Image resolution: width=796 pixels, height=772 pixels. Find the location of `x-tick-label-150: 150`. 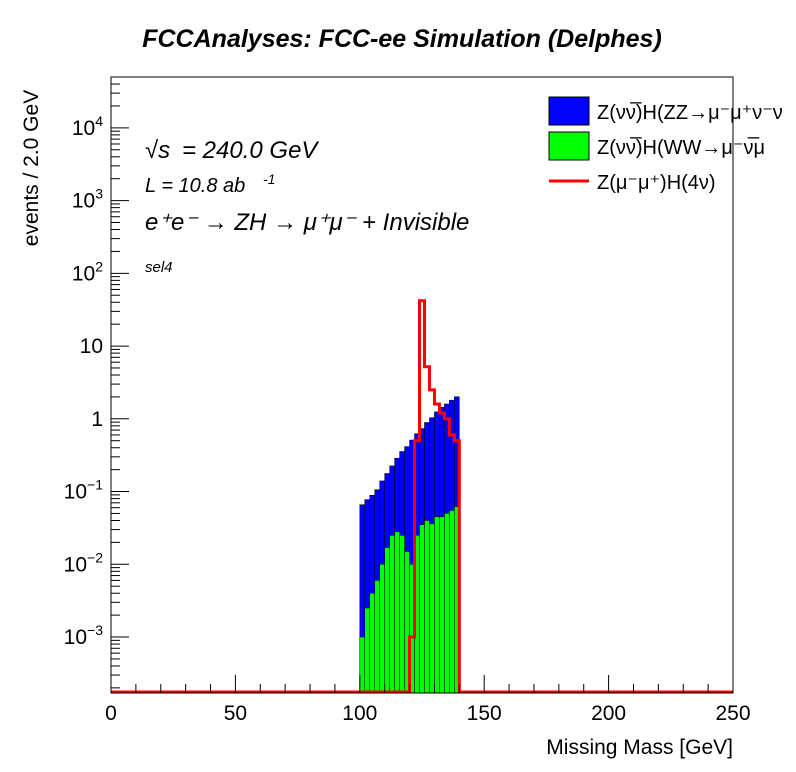

x-tick-label-150: 150 is located at coordinates (484, 713).